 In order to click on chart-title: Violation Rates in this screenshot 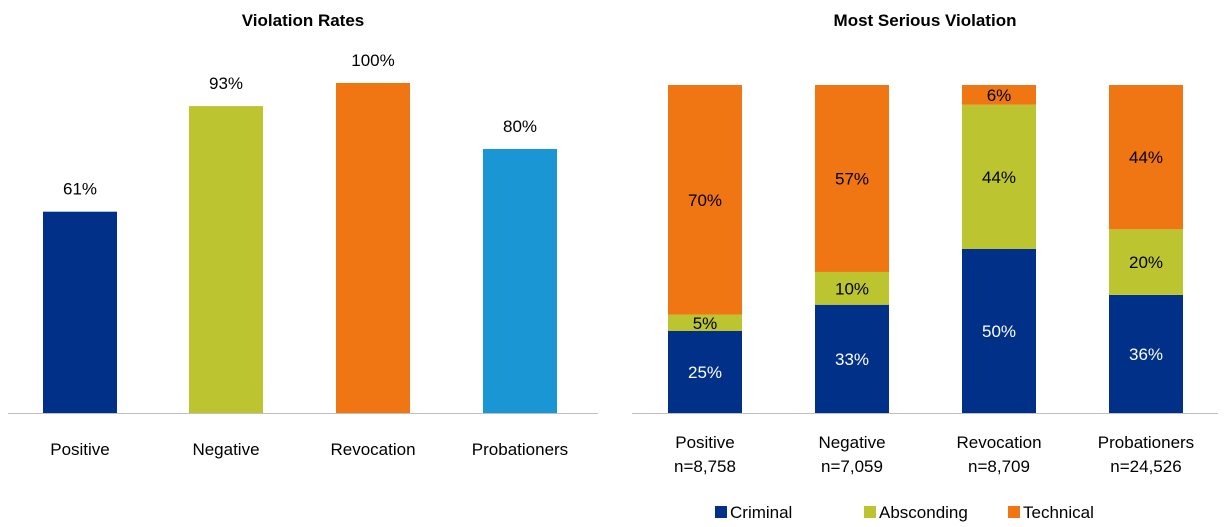, I will do `click(303, 20)`.